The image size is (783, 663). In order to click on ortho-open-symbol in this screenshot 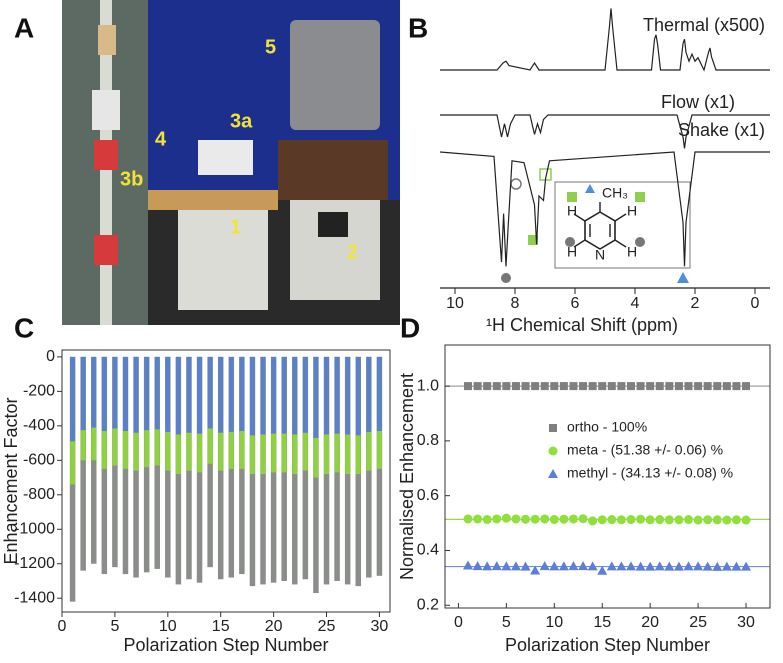, I will do `click(516, 184)`.